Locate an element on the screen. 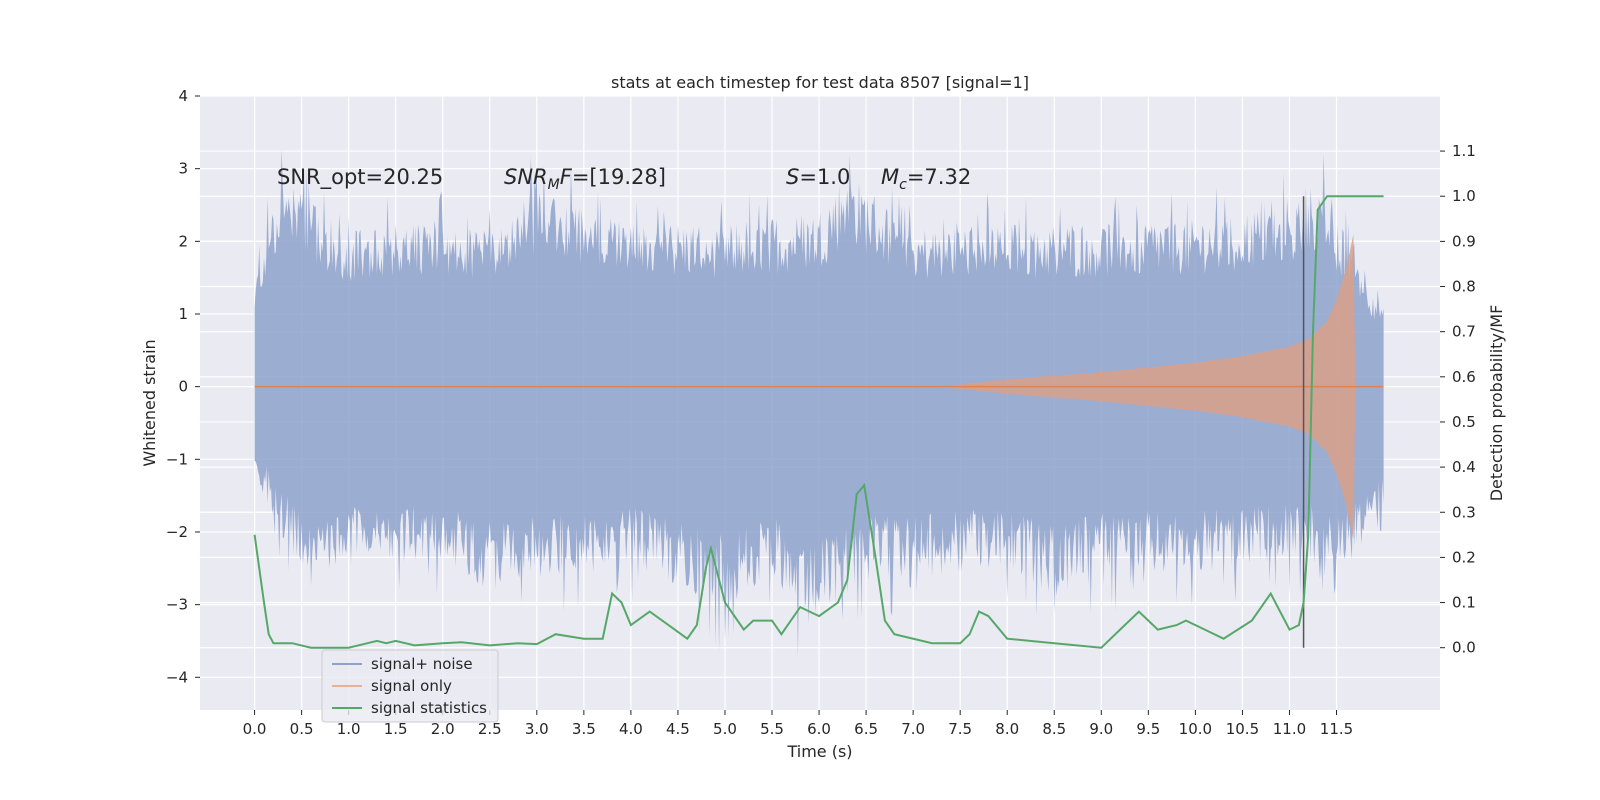 The width and height of the screenshot is (1600, 800). y2-axis-ticks: 1.1 1.0 0.9 0.8 0.7 0.6 0.5 0.4 0.3 0.2 0.1 0.0 is located at coordinates (1458, 399).